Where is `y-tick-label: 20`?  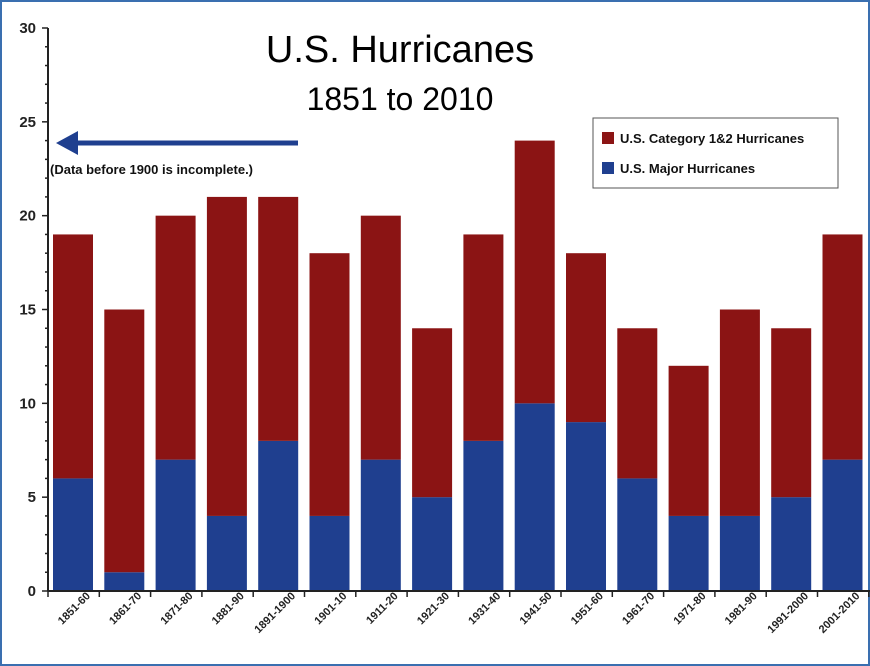 y-tick-label: 20 is located at coordinates (27, 216).